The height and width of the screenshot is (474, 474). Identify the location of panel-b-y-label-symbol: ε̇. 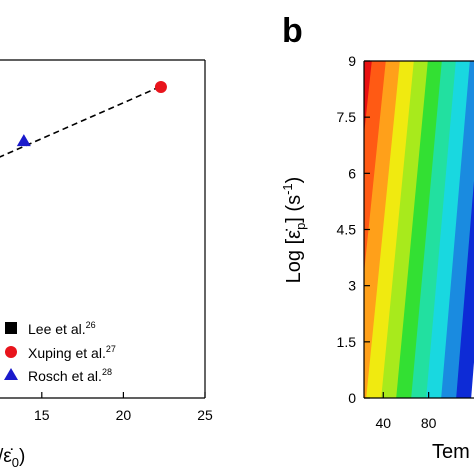
(294, 234).